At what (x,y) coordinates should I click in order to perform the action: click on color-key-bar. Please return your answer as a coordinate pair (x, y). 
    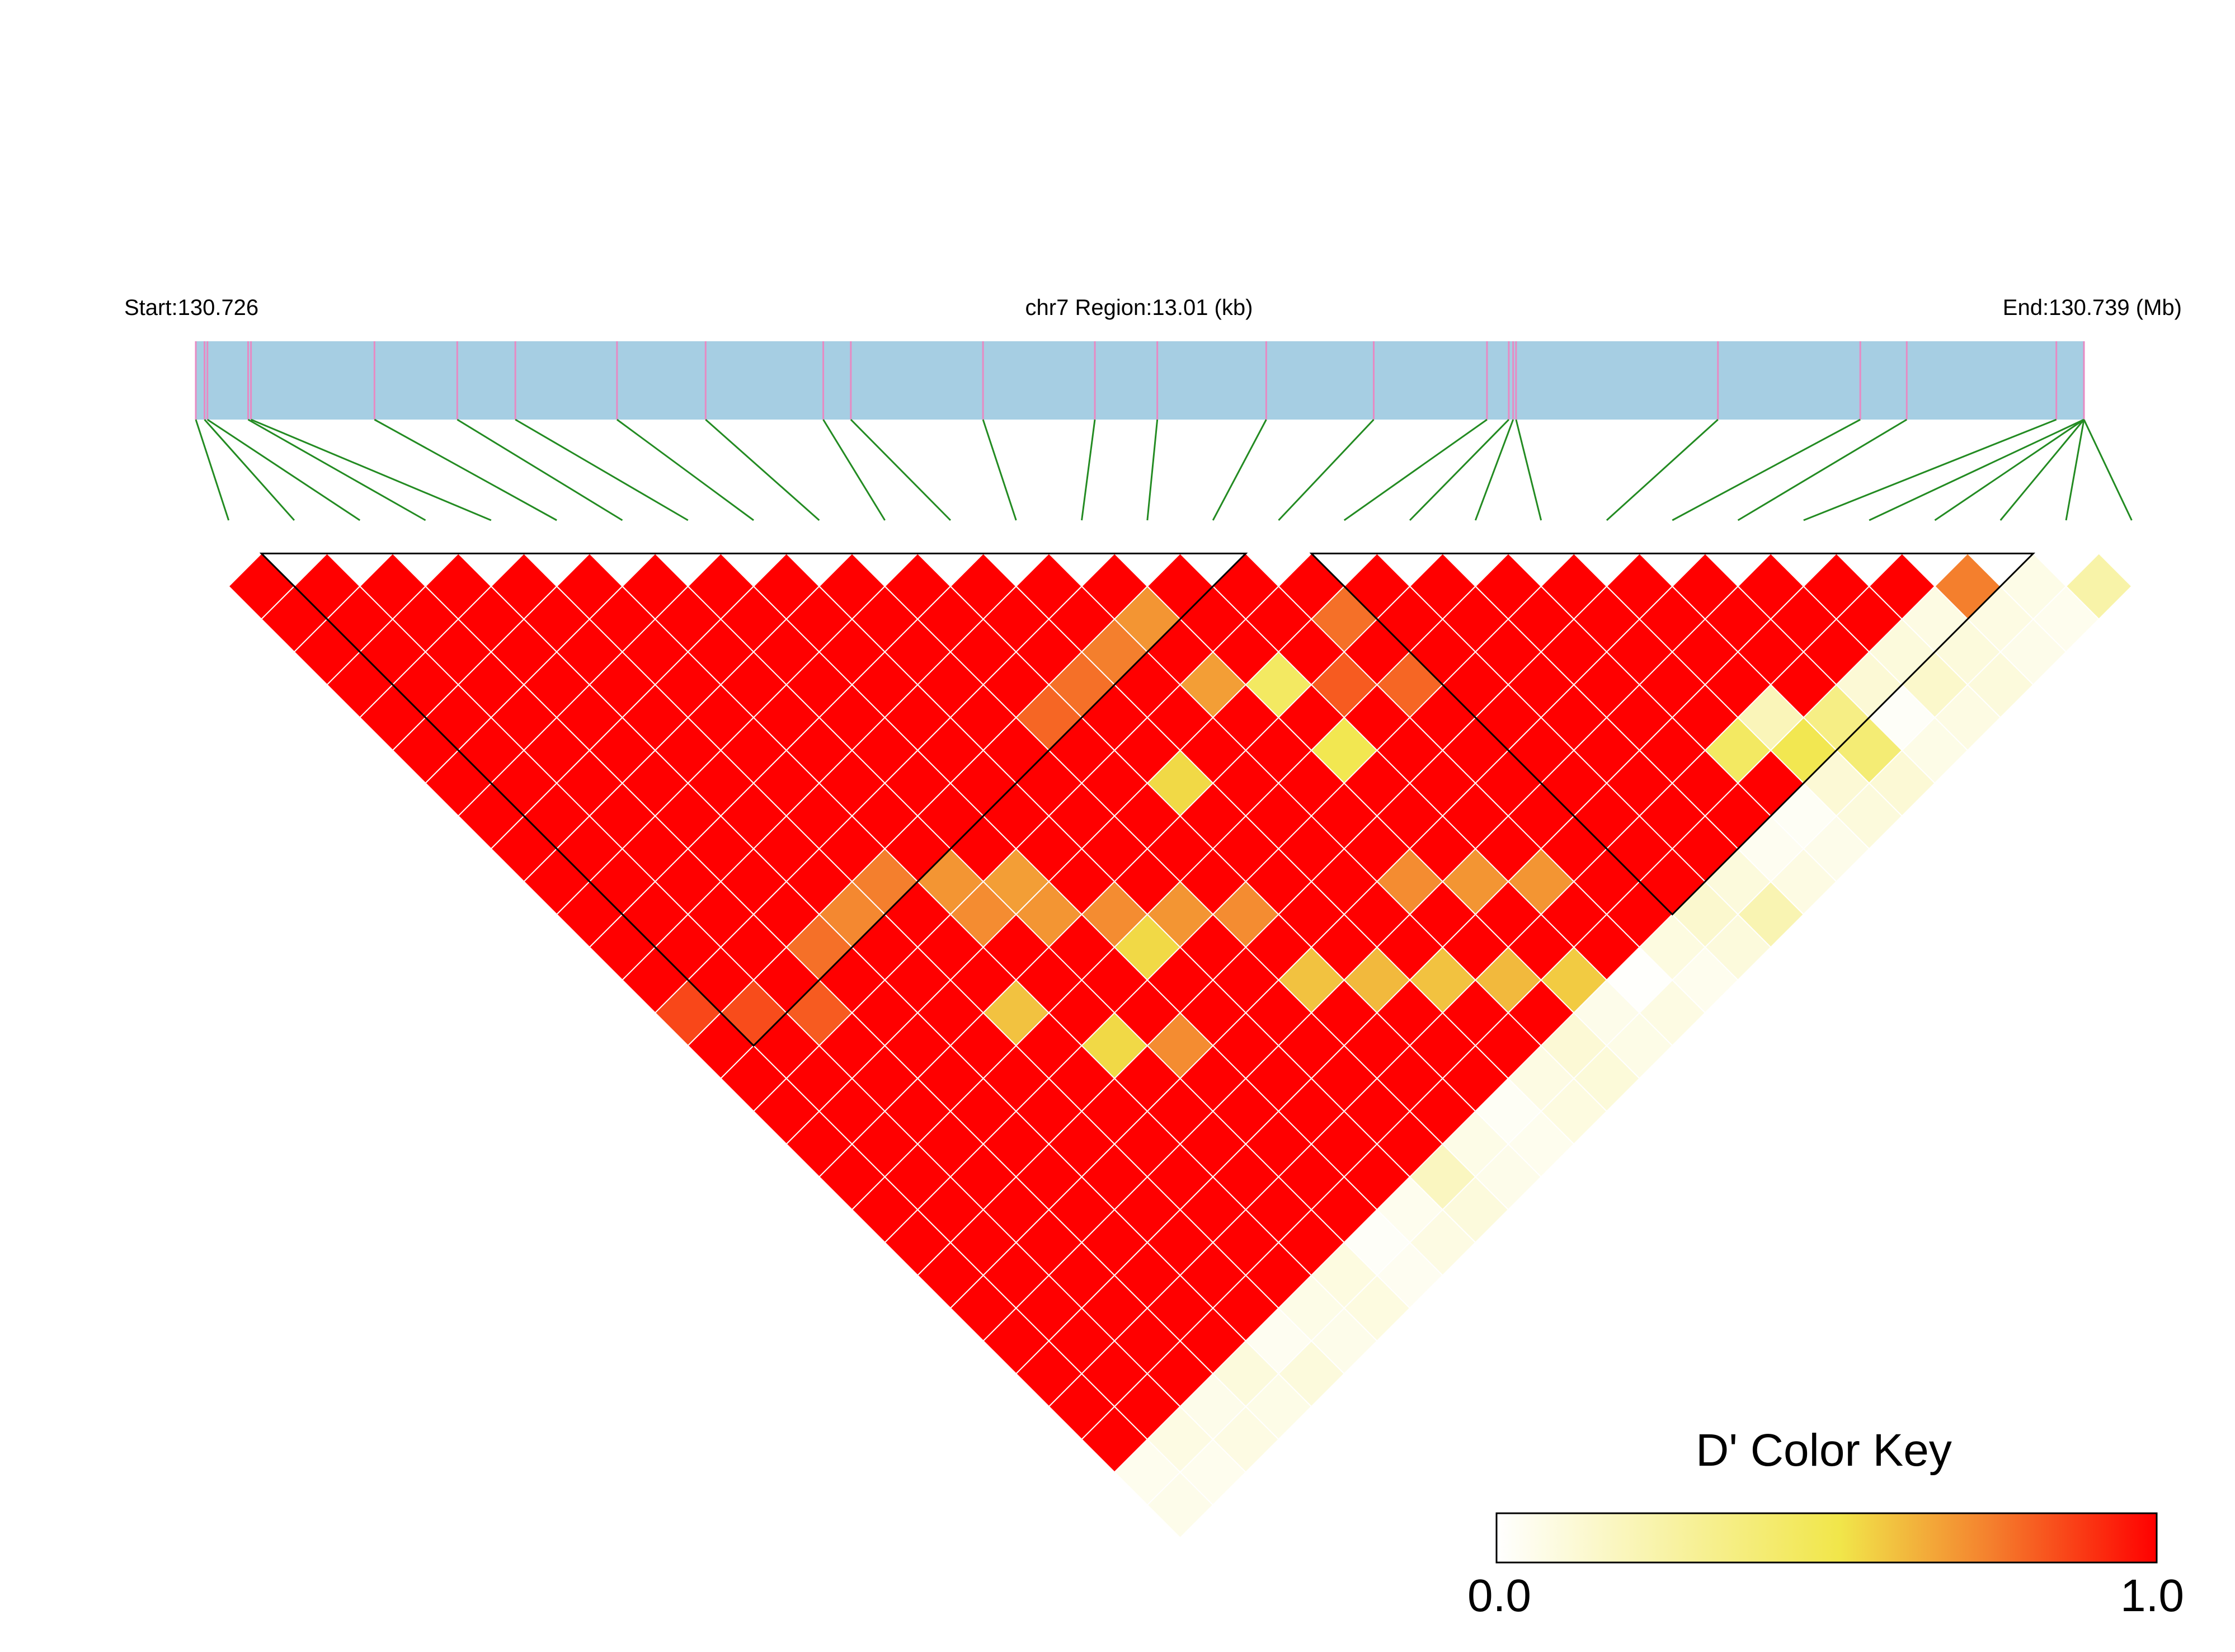
    Looking at the image, I should click on (1827, 1538).